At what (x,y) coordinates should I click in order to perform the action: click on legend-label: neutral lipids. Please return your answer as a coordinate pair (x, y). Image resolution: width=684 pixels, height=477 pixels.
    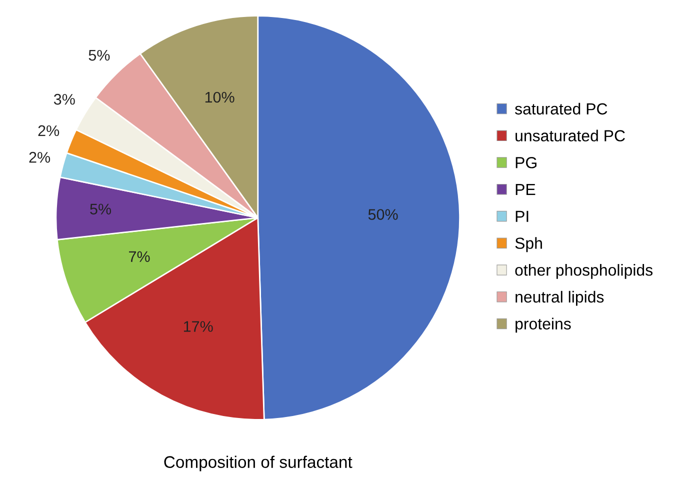
    Looking at the image, I should click on (560, 298).